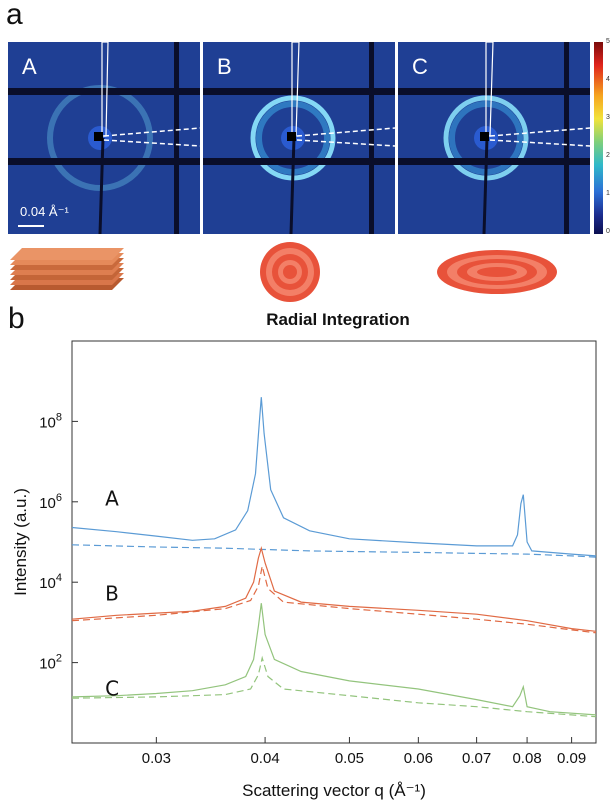 This screenshot has height=804, width=612. What do you see at coordinates (608, 155) in the screenshot?
I see `colorbar-tick: 2` at bounding box center [608, 155].